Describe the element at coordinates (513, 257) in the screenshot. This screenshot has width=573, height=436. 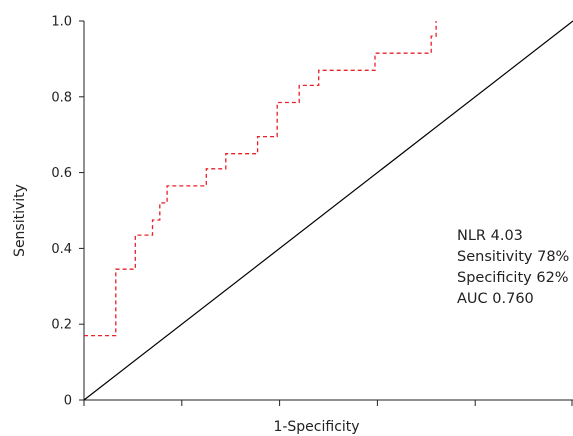
I see `annotation-line: Sensitivity 78%` at that location.